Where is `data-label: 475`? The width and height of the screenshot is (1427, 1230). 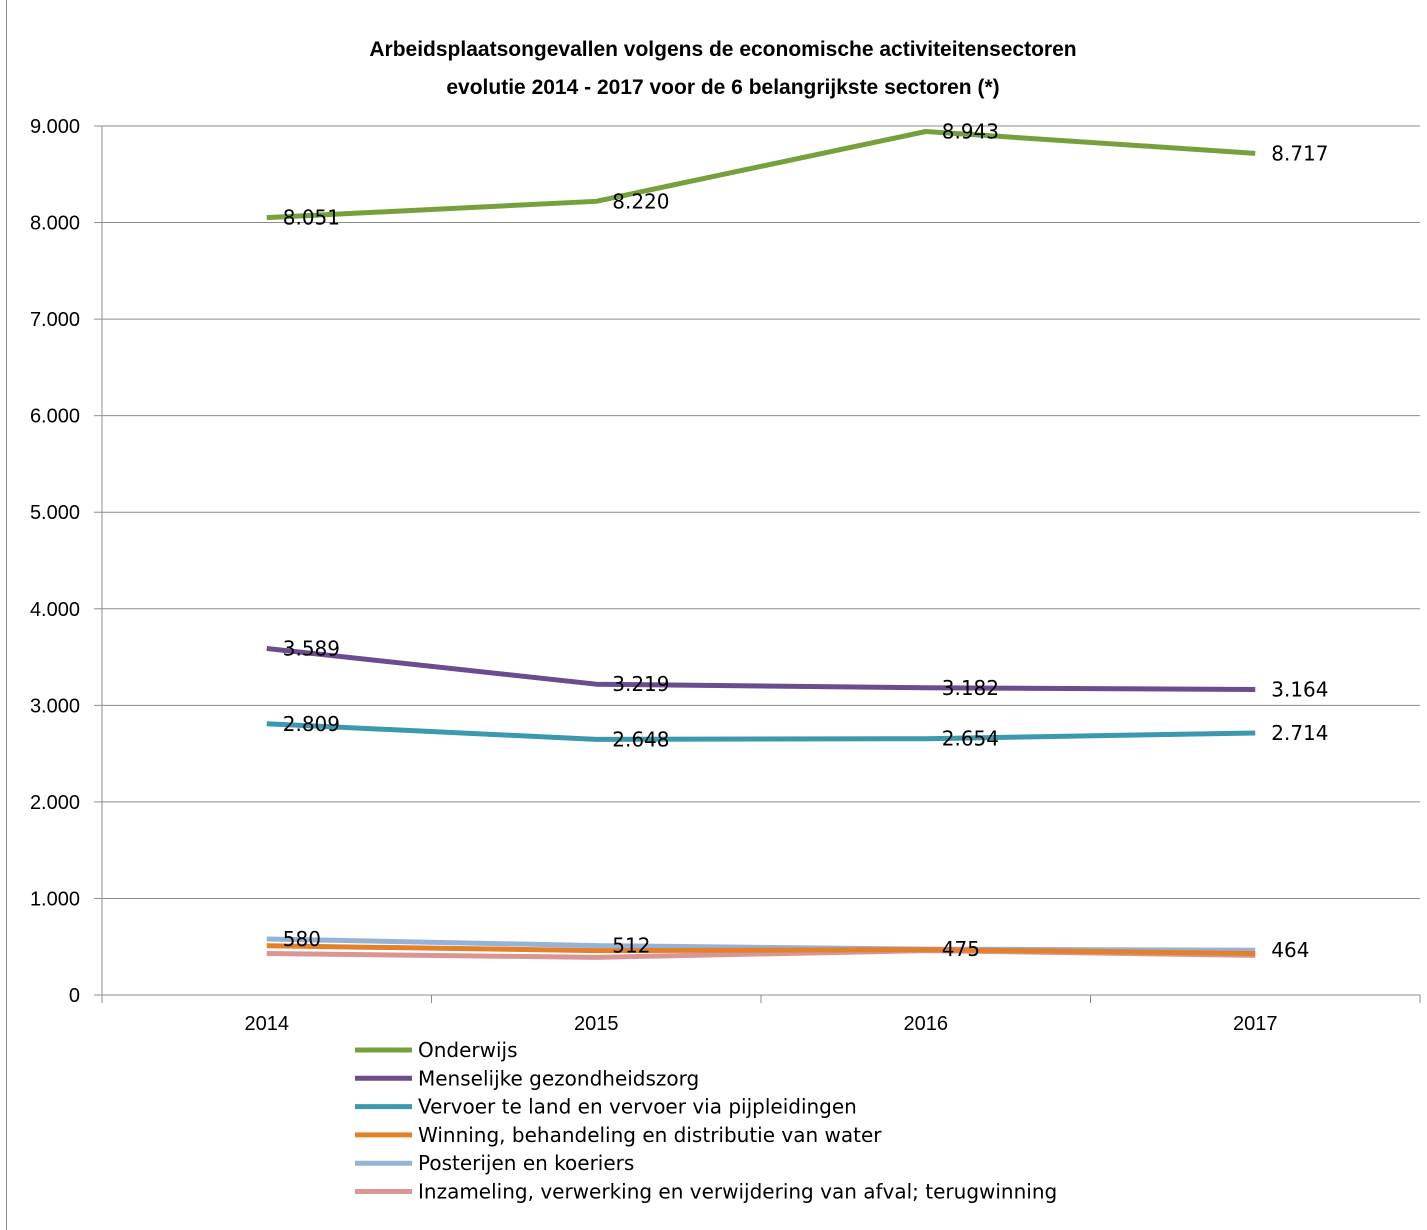 data-label: 475 is located at coordinates (961, 949).